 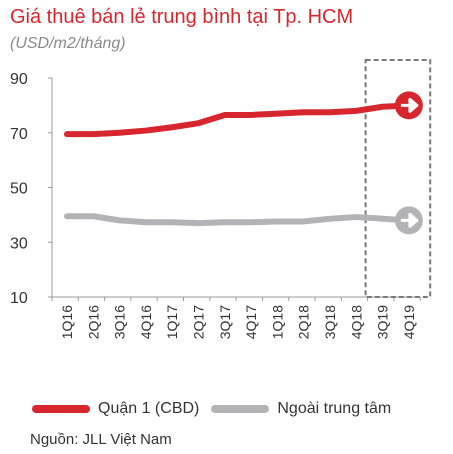 What do you see at coordinates (240, 409) in the screenshot?
I see `legend-swatch-outer` at bounding box center [240, 409].